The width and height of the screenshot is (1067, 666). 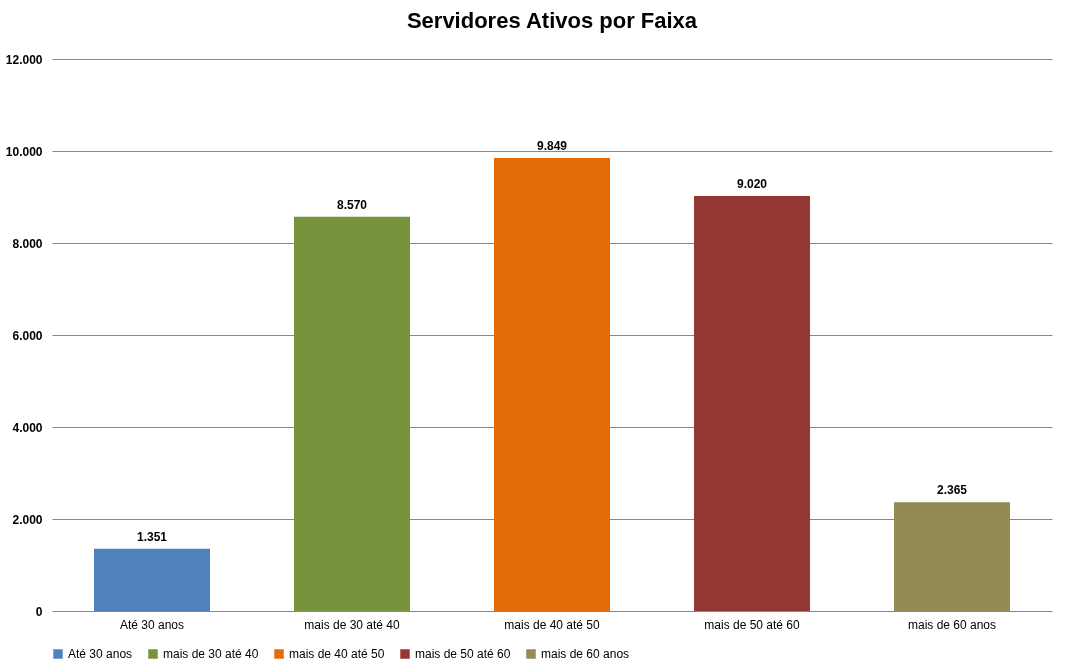 I want to click on data-label: 1.351, so click(x=152, y=536).